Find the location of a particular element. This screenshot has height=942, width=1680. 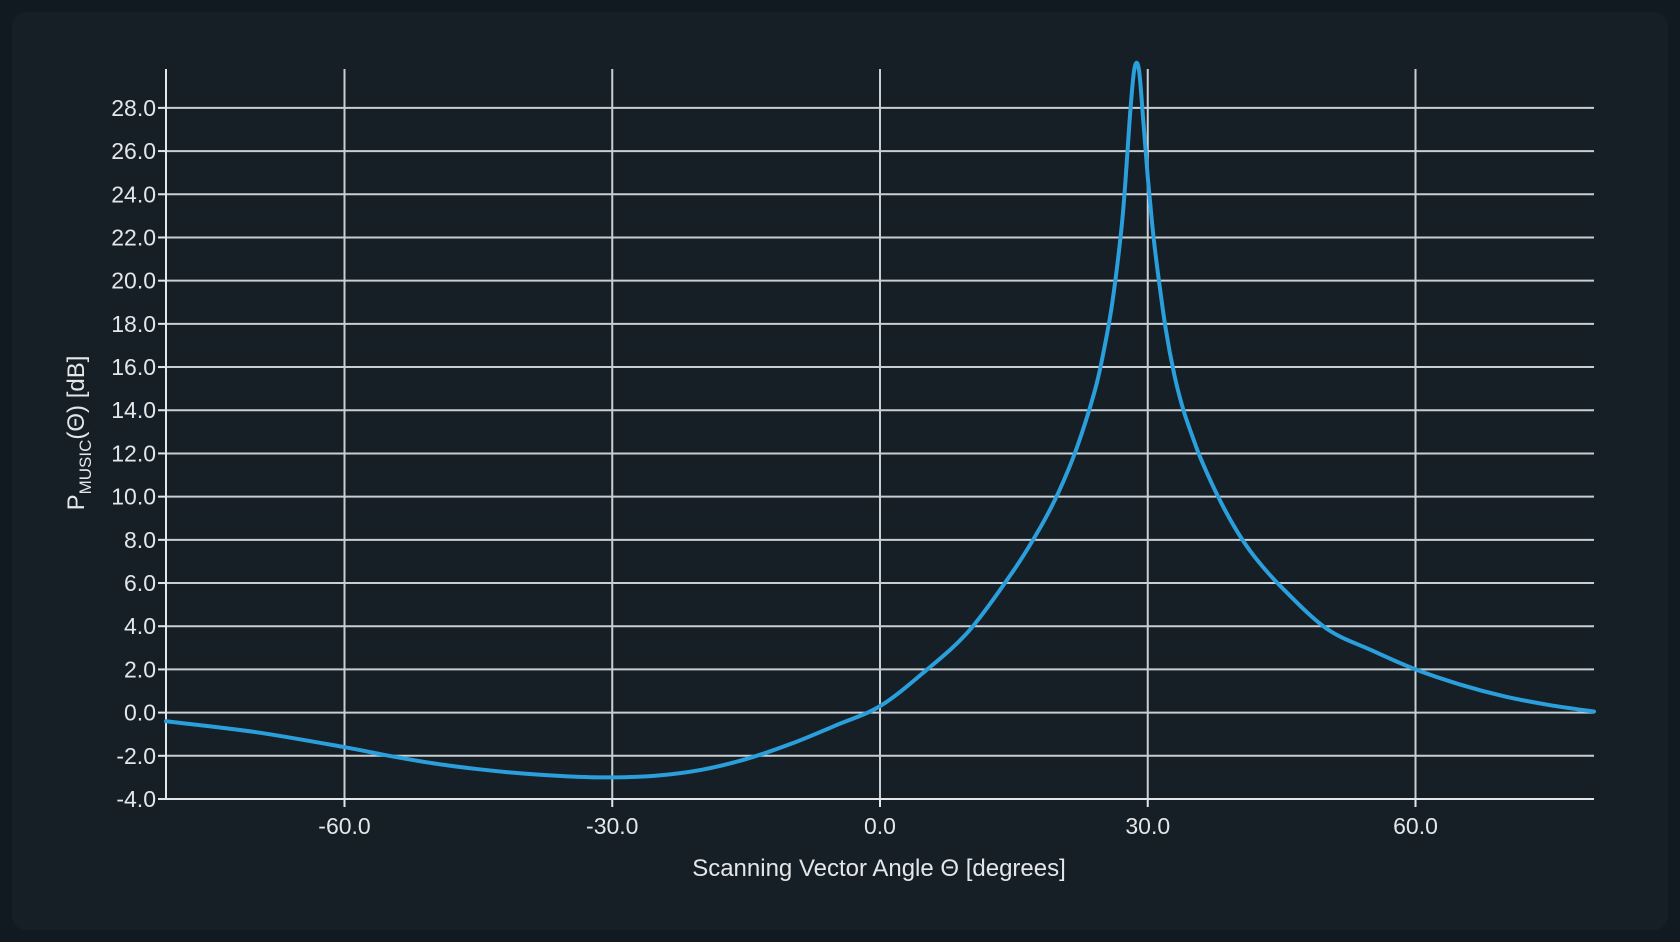

y-tick-label: 4.0 is located at coordinates (140, 626).